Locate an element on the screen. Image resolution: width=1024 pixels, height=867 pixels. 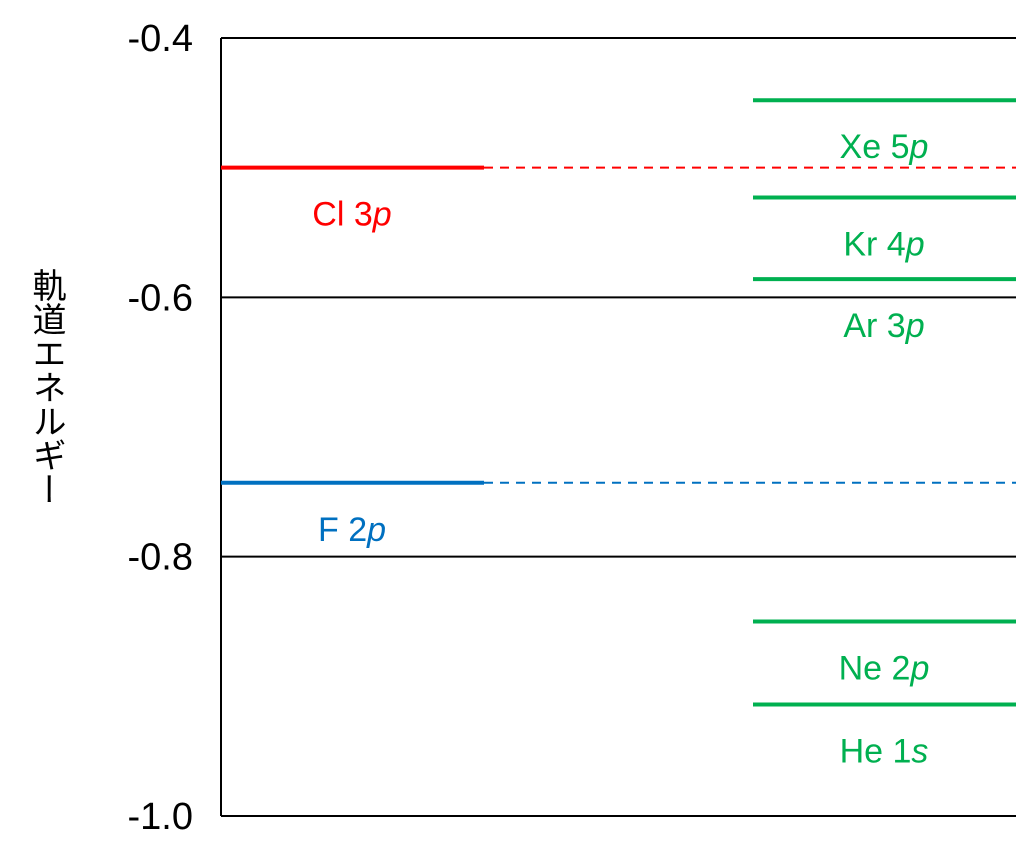
level-label-he-1s: He 1s is located at coordinates (884, 751).